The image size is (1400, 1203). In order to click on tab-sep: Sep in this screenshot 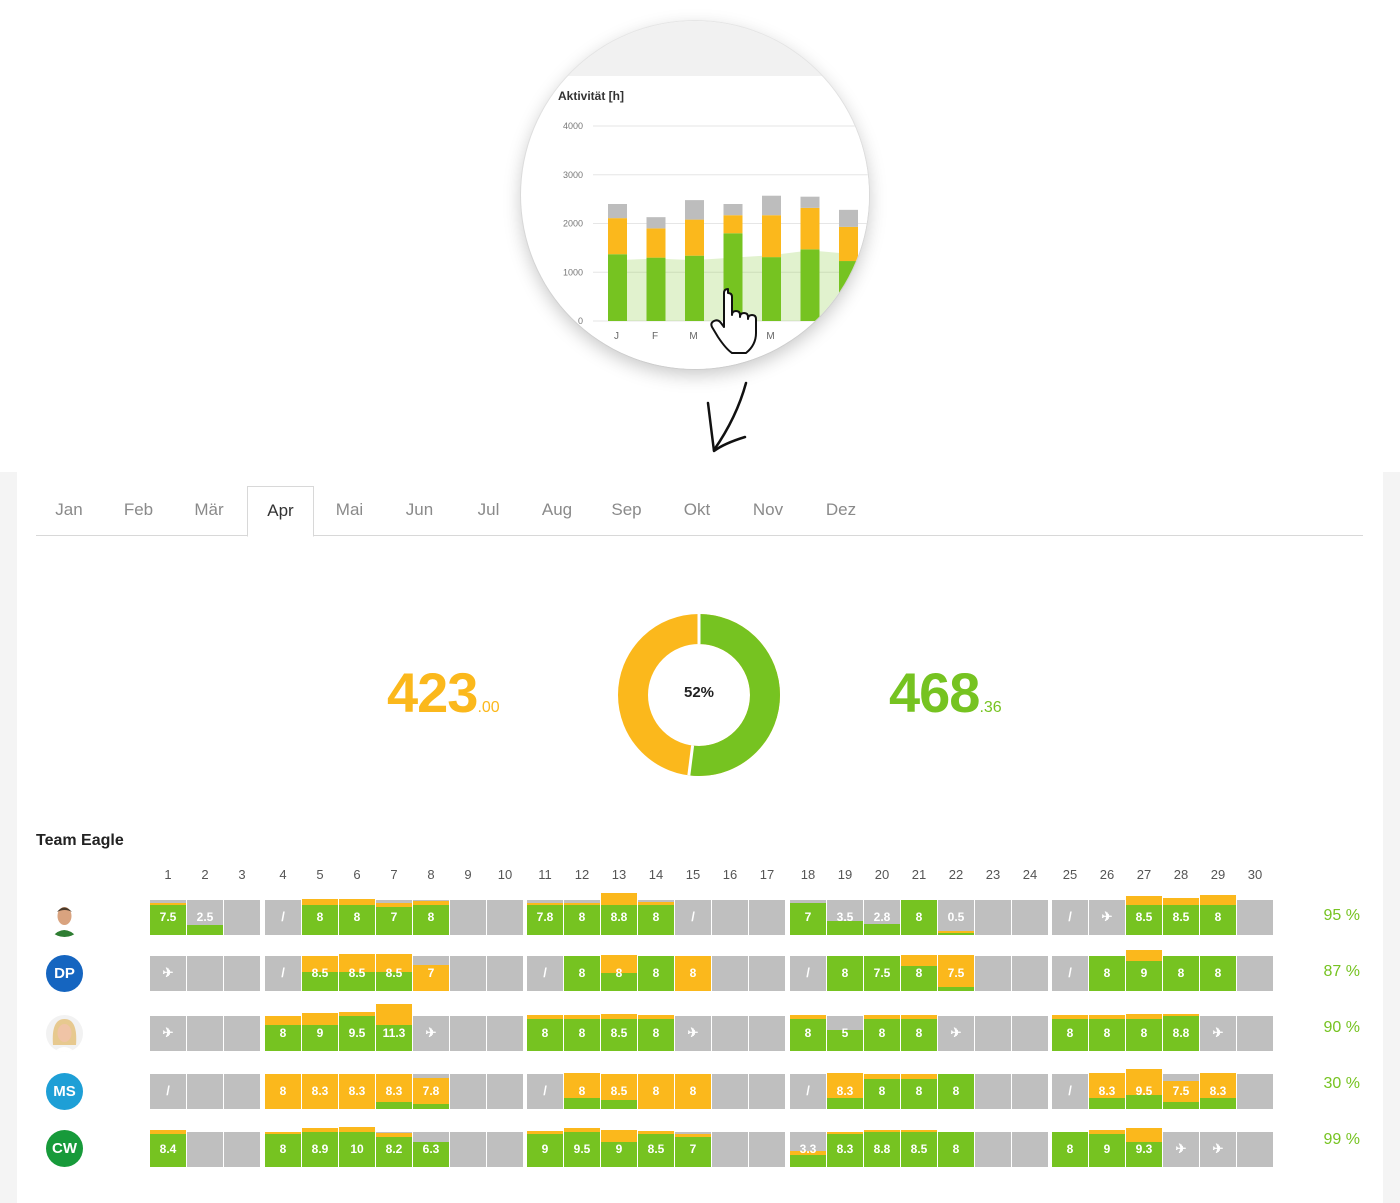, I will do `click(626, 509)`.